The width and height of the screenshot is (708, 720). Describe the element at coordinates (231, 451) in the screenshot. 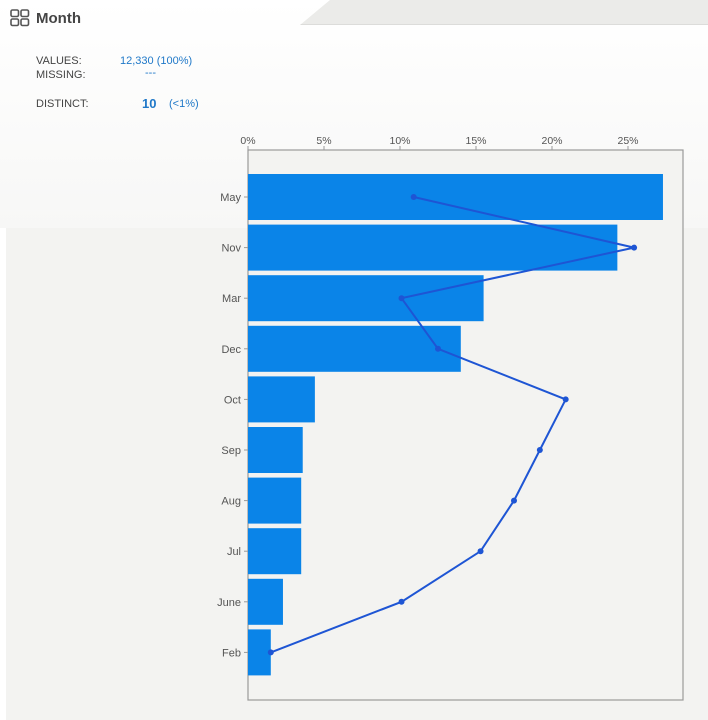

I see `category-label: Sep` at that location.